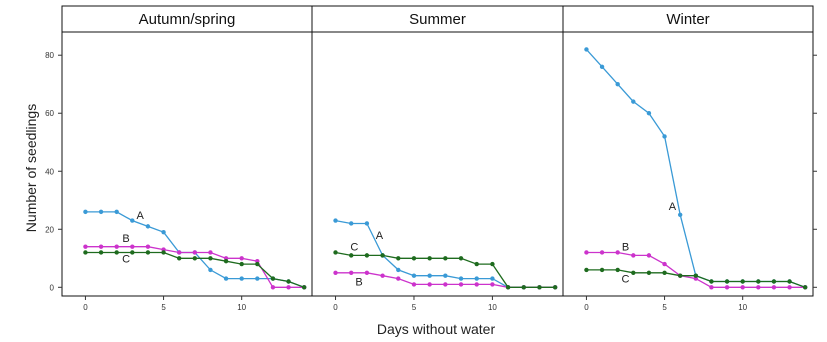  I want to click on x-axis-label: Days without water, so click(436, 329).